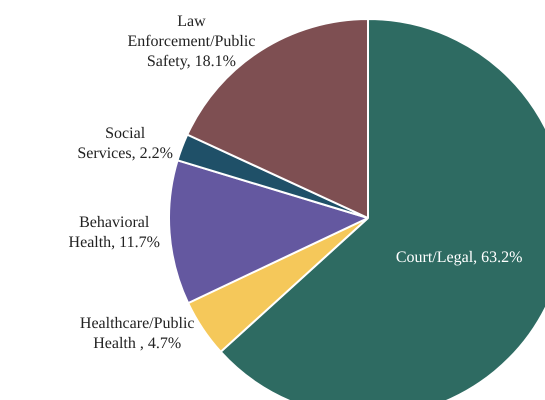 The image size is (545, 400). What do you see at coordinates (137, 334) in the screenshot?
I see `slice-label: Healthcare/Public Health , 4.7%` at bounding box center [137, 334].